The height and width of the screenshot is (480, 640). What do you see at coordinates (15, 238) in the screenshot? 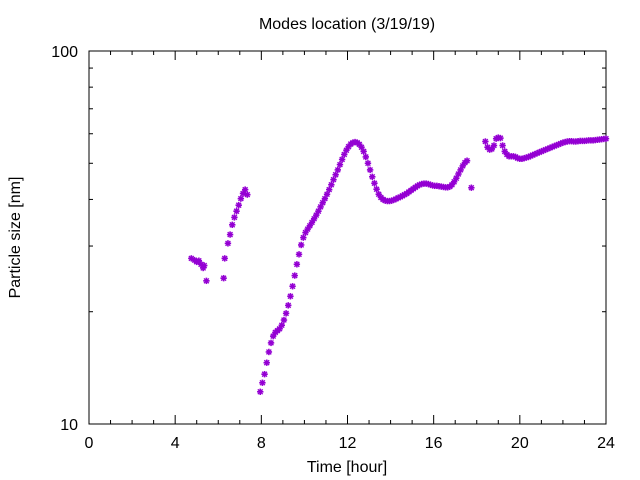
I see `y-axis-label: Particle size [nm]` at bounding box center [15, 238].